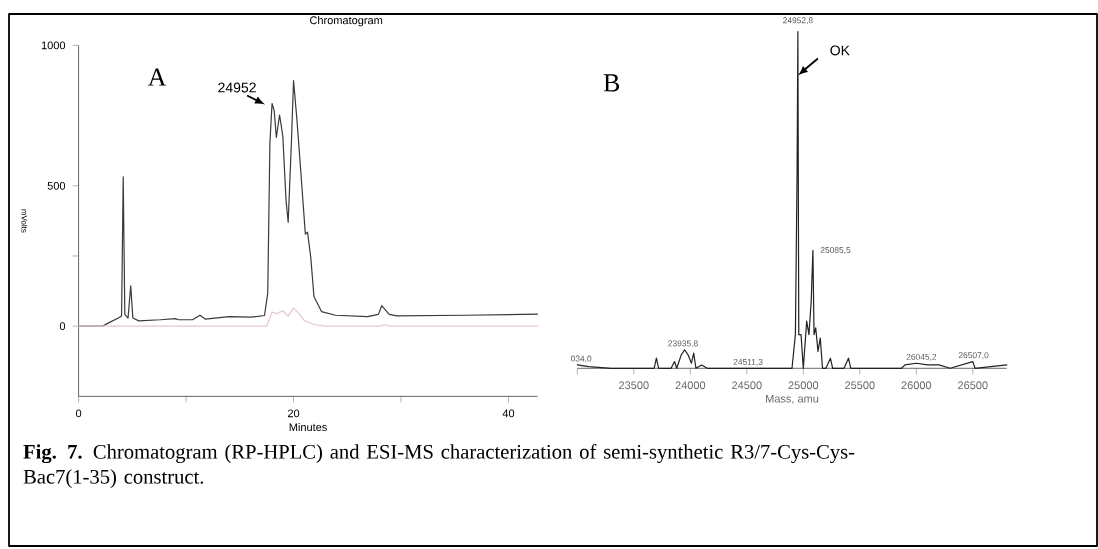 Image resolution: width=1098 pixels, height=549 pixels. Describe the element at coordinates (803, 385) in the screenshot. I see `x-tick-label: 25000` at that location.